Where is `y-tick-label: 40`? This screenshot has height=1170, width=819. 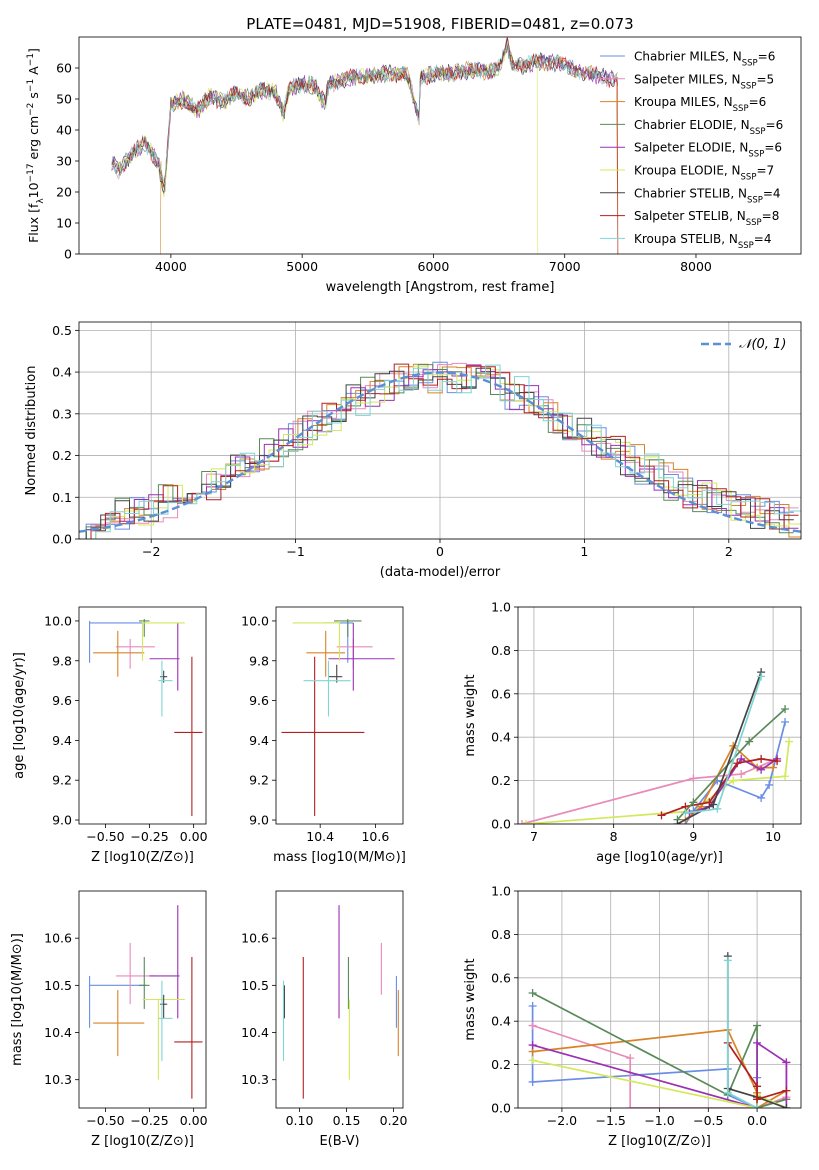
y-tick-label: 40 is located at coordinates (64, 130).